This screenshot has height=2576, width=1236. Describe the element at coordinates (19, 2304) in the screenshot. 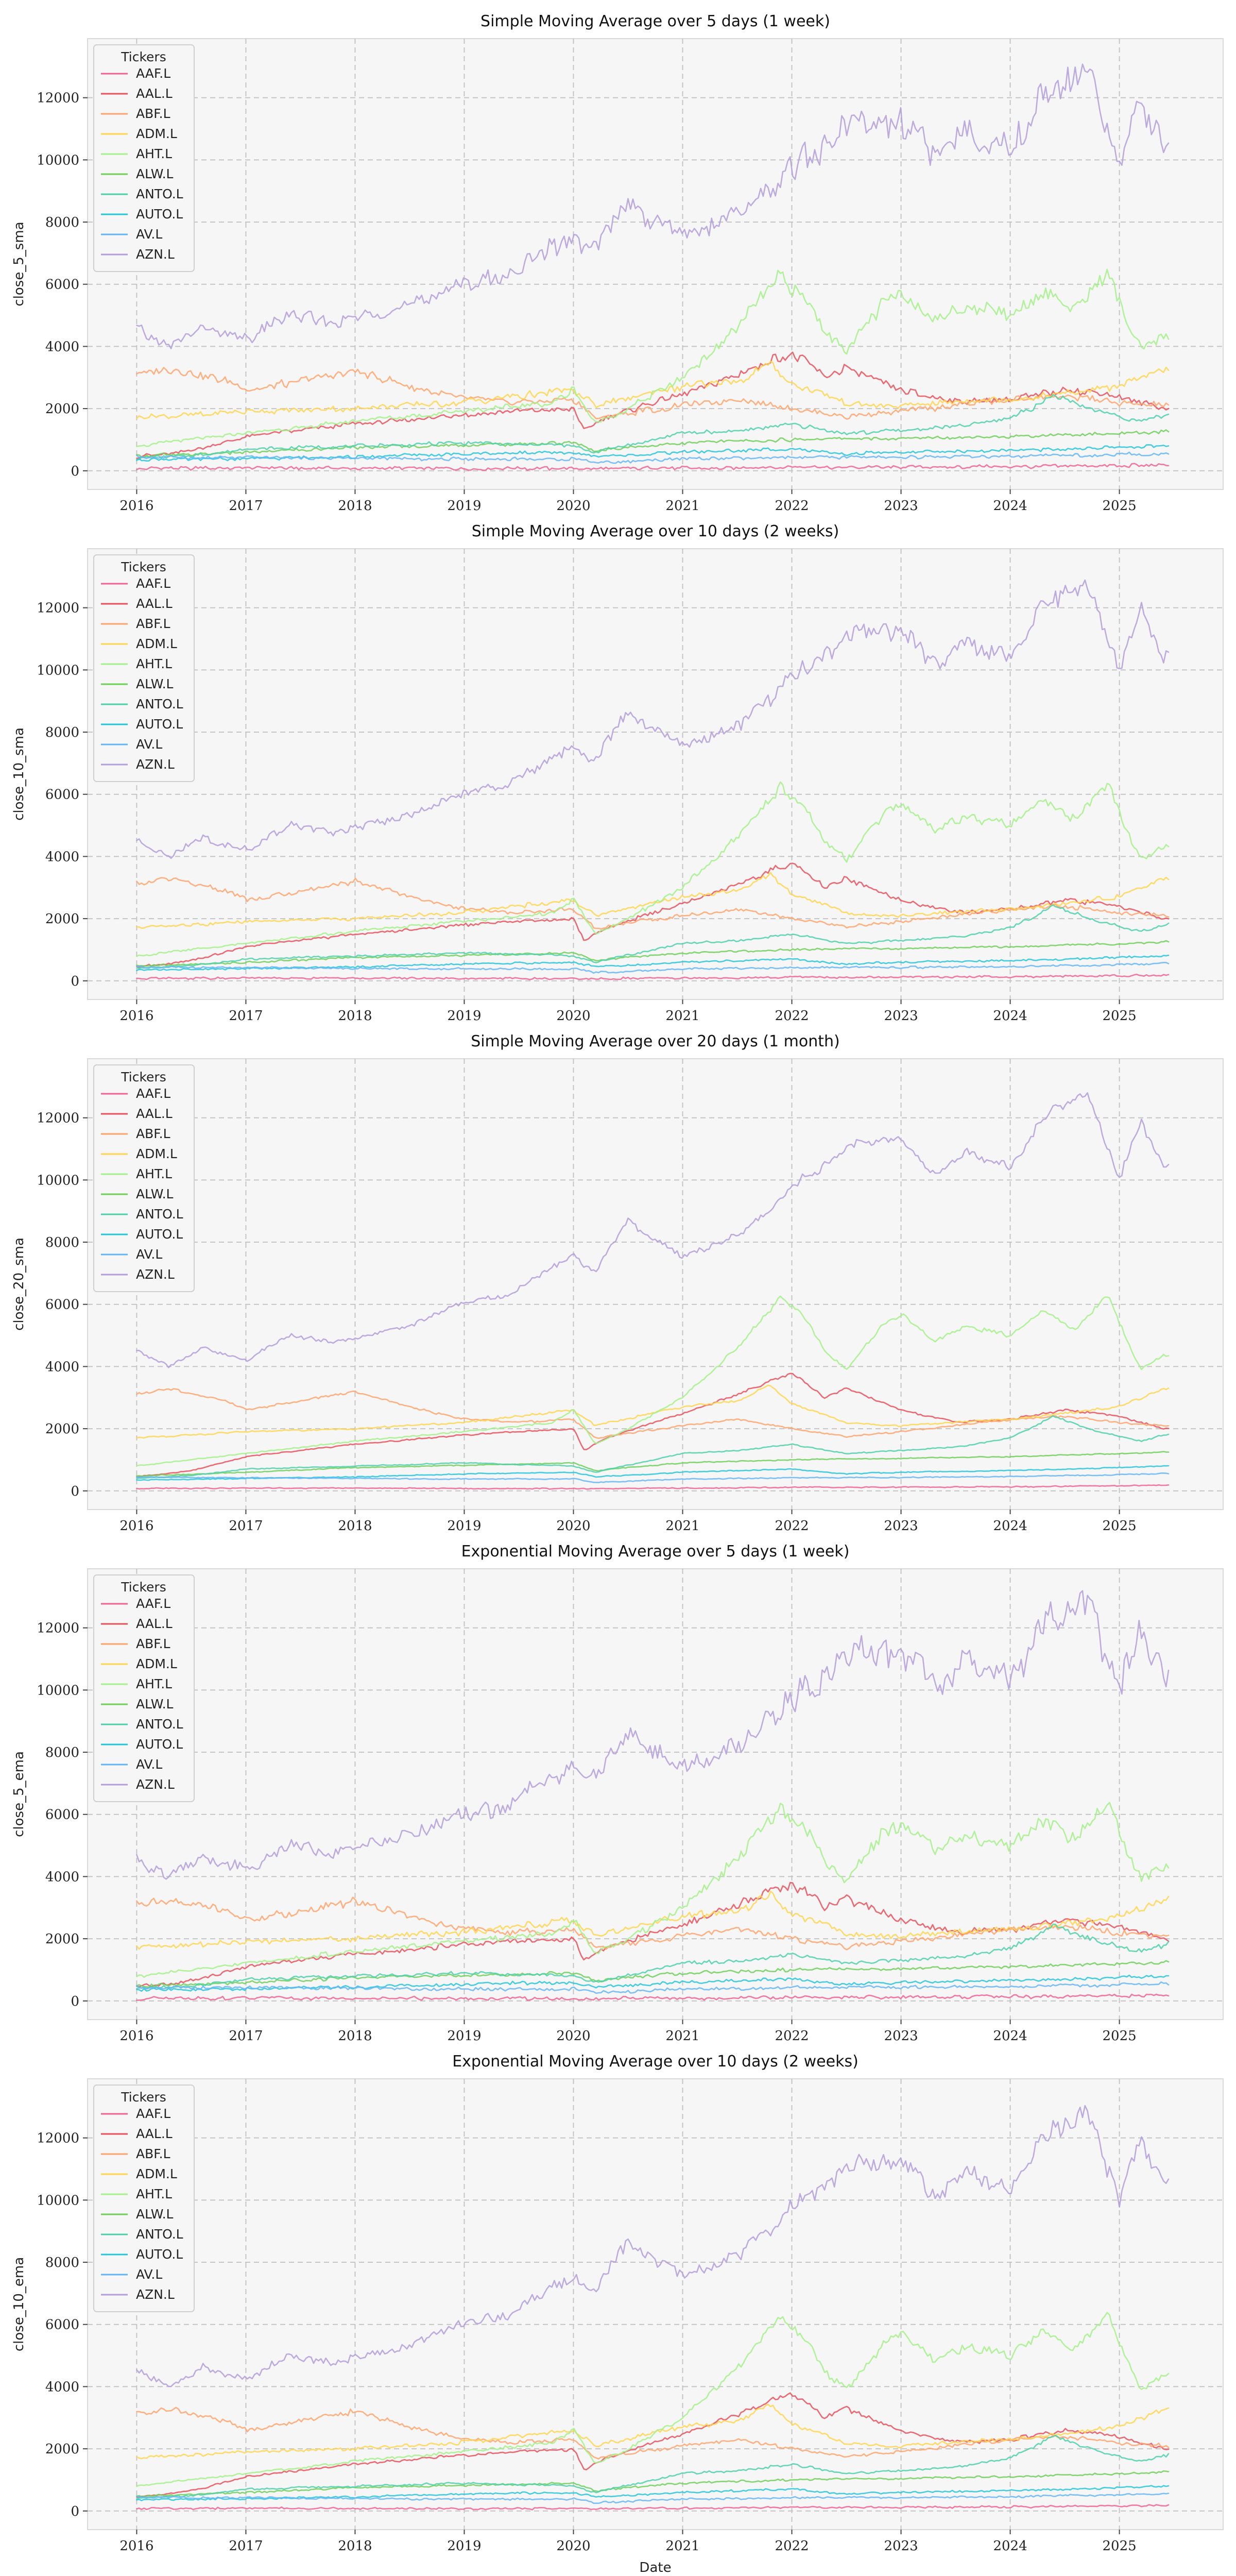

I see `y-axis-label: close_10_ema` at that location.